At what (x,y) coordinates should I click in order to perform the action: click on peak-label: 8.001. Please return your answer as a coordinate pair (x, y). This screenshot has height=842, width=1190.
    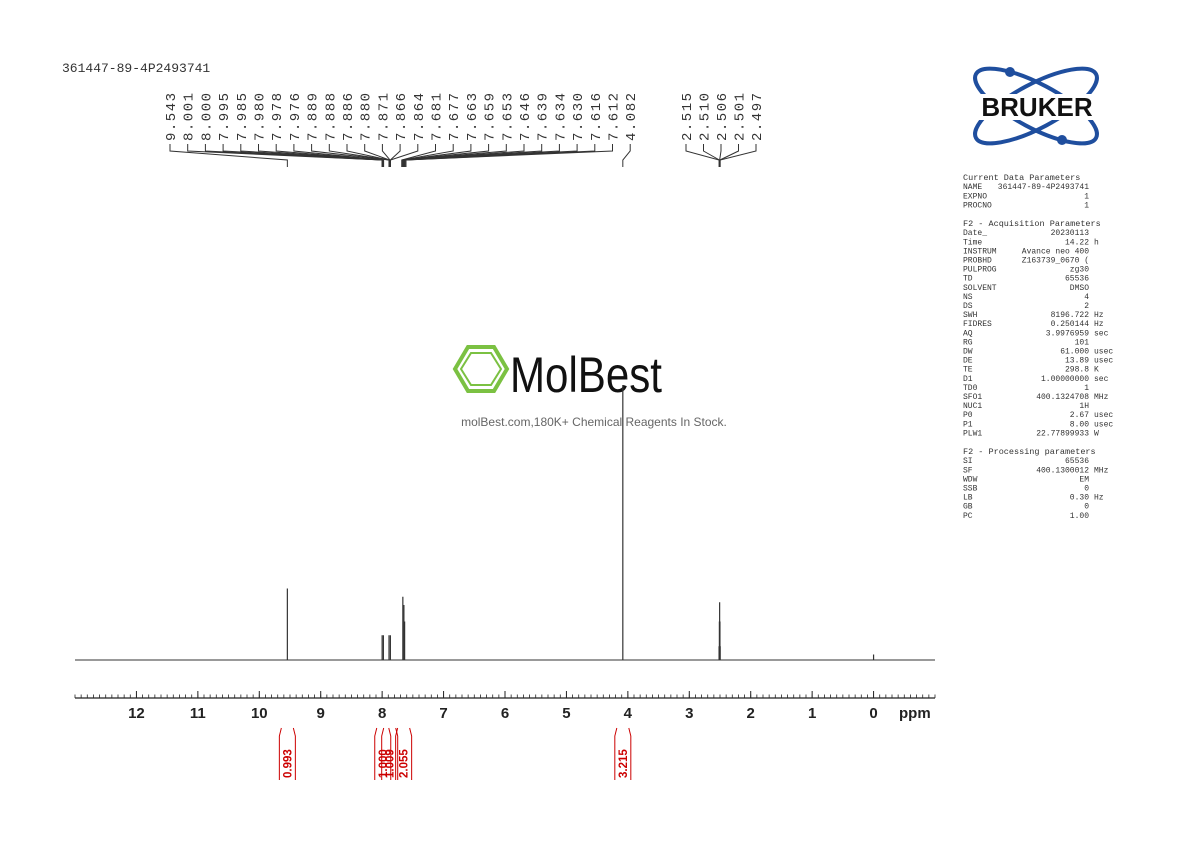
    Looking at the image, I should click on (190, 116).